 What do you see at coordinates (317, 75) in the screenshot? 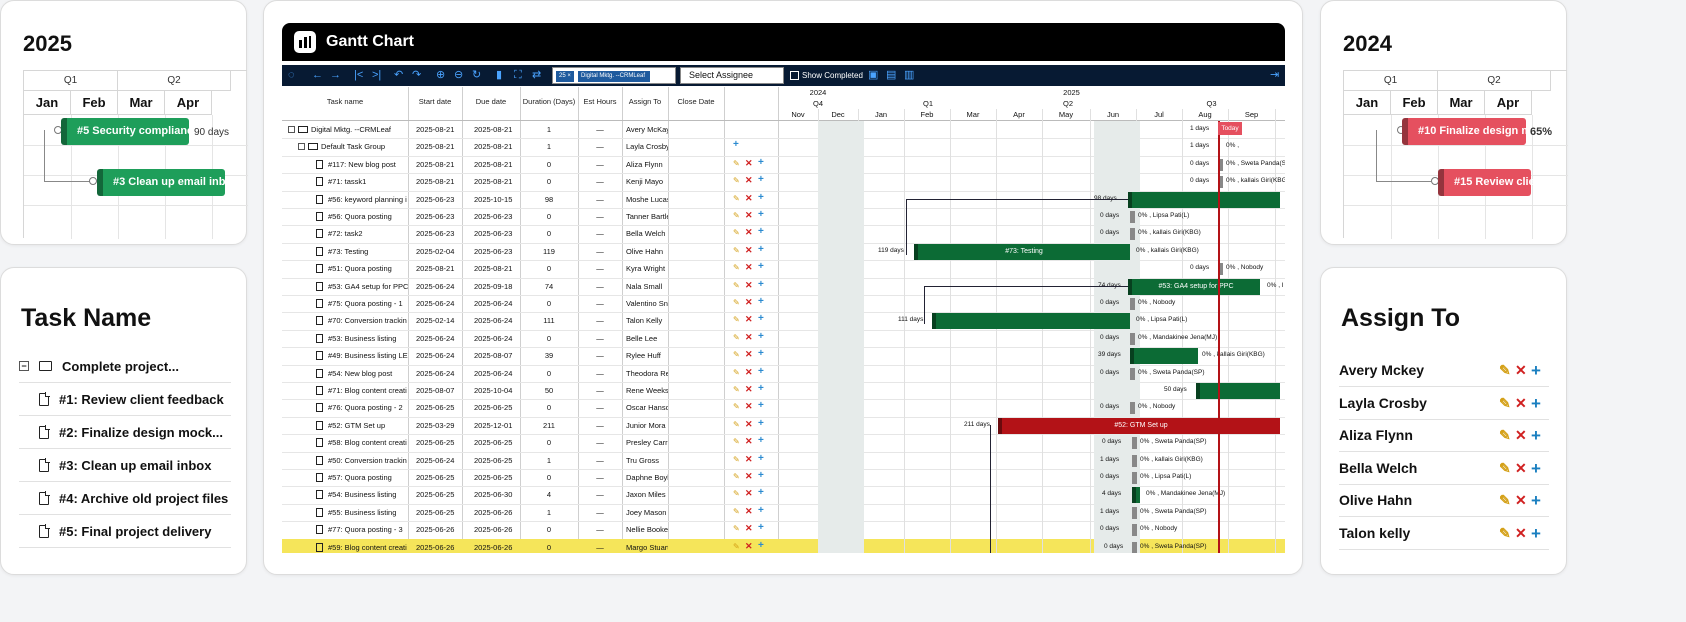
I see `arrow-left-icon: ←` at bounding box center [317, 75].